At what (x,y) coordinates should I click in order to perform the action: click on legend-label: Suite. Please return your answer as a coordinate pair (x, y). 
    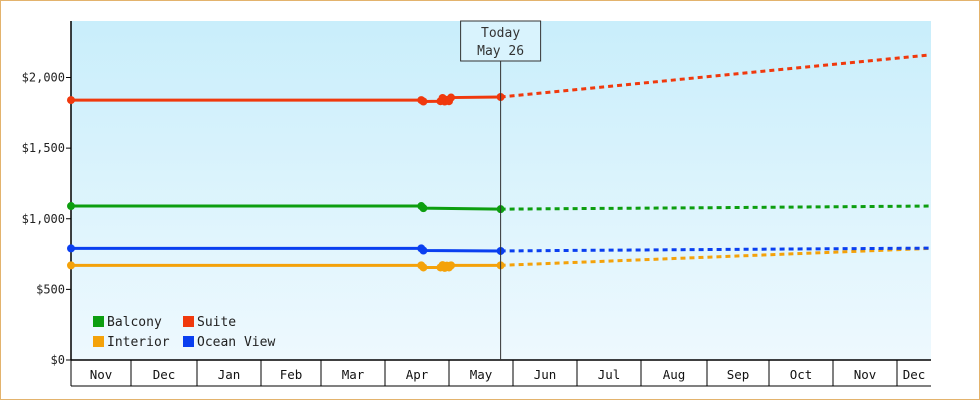
    Looking at the image, I should click on (216, 322).